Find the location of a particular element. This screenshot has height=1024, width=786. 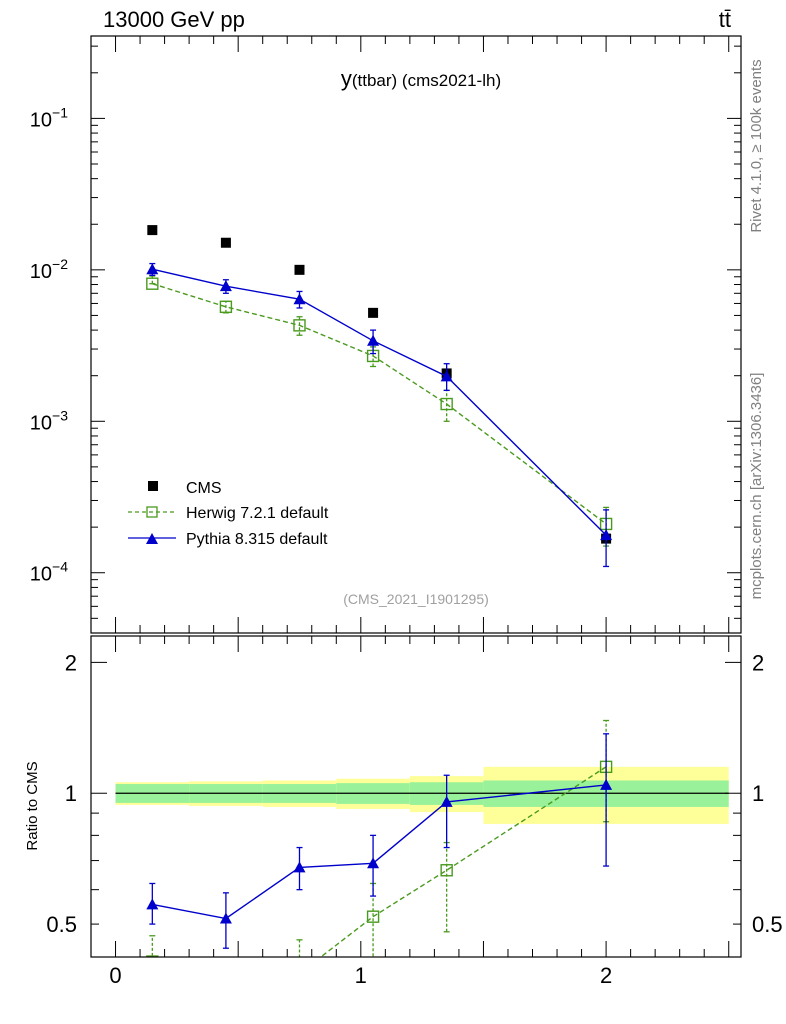

main-ytick-label: 10⁻² is located at coordinates (49, 269).